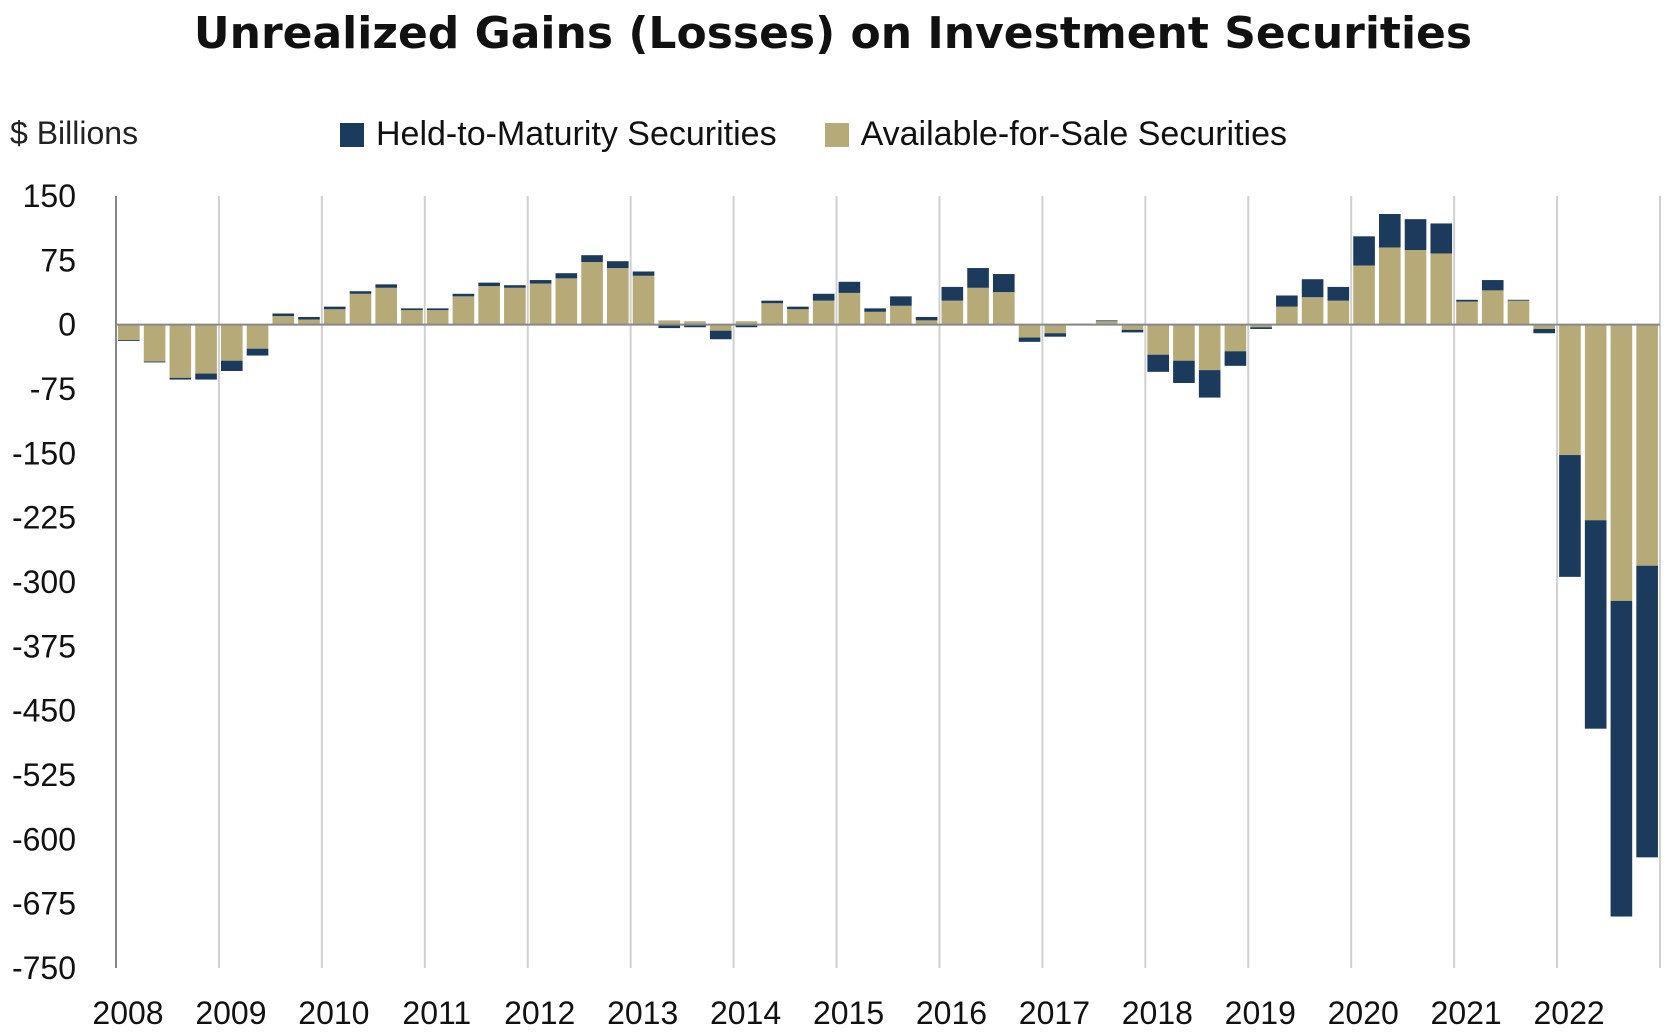 This screenshot has height=1036, width=1666. Describe the element at coordinates (230, 1013) in the screenshot. I see `x-tick-label: 2009` at that location.